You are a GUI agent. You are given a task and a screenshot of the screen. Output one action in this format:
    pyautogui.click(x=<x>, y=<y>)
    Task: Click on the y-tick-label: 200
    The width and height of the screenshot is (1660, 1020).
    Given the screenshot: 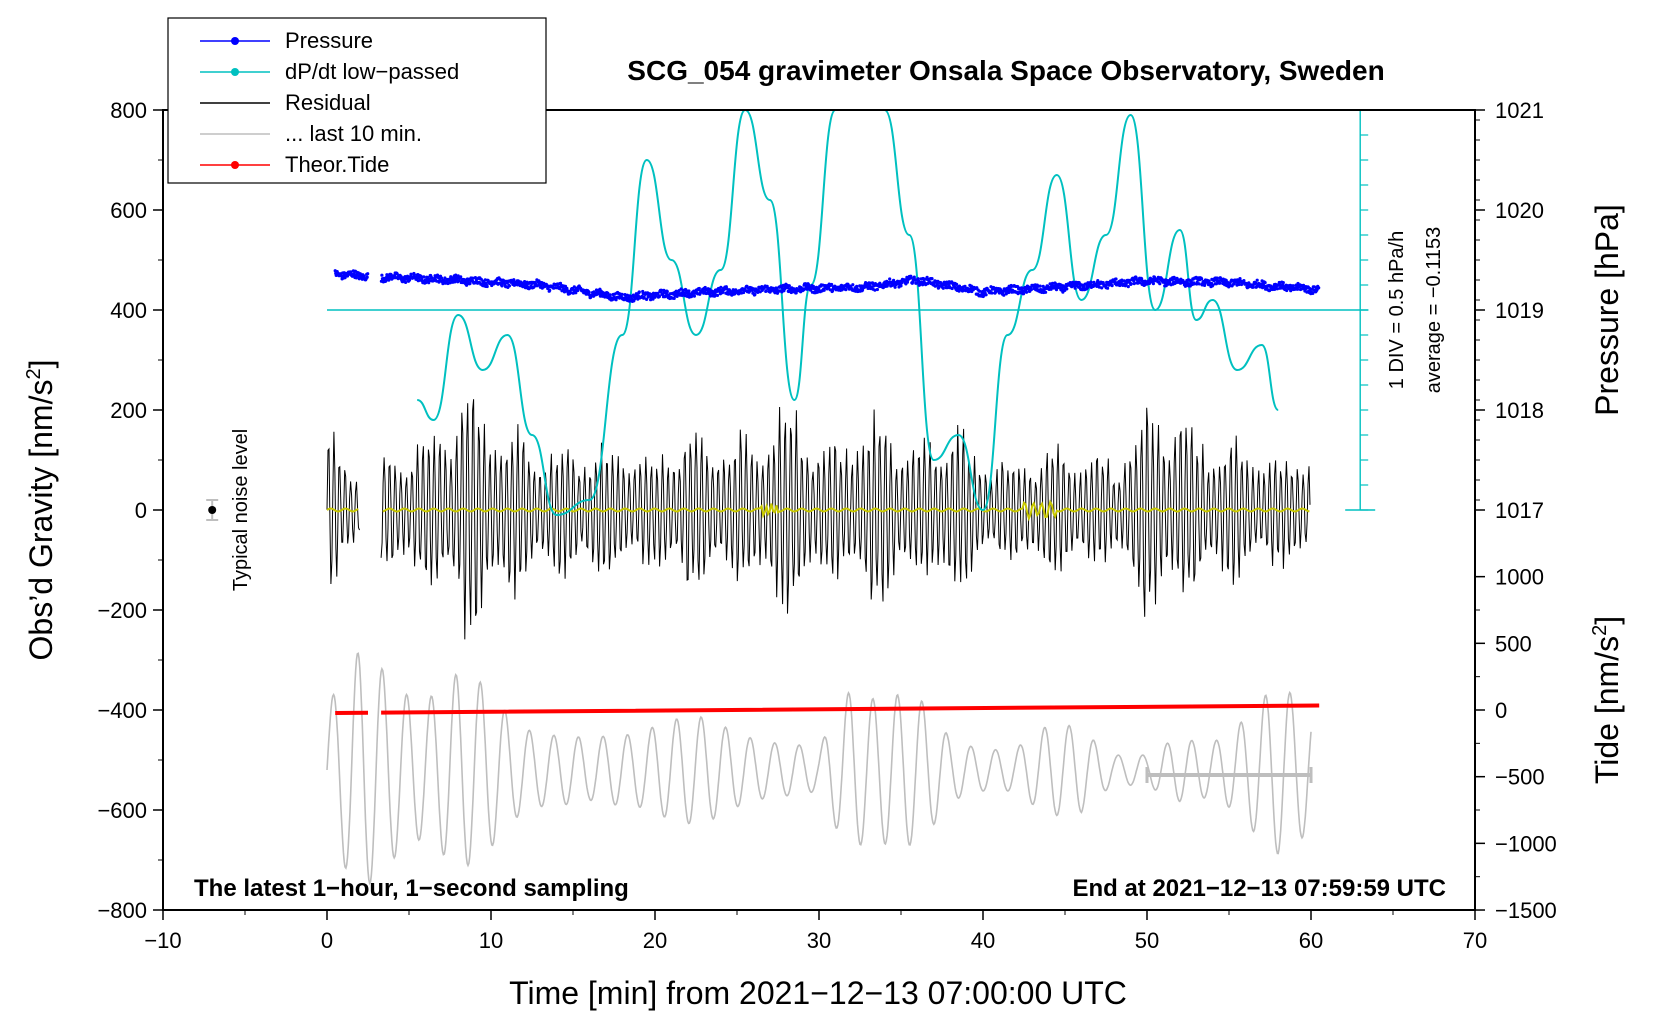 What is the action you would take?
    pyautogui.click(x=128, y=410)
    